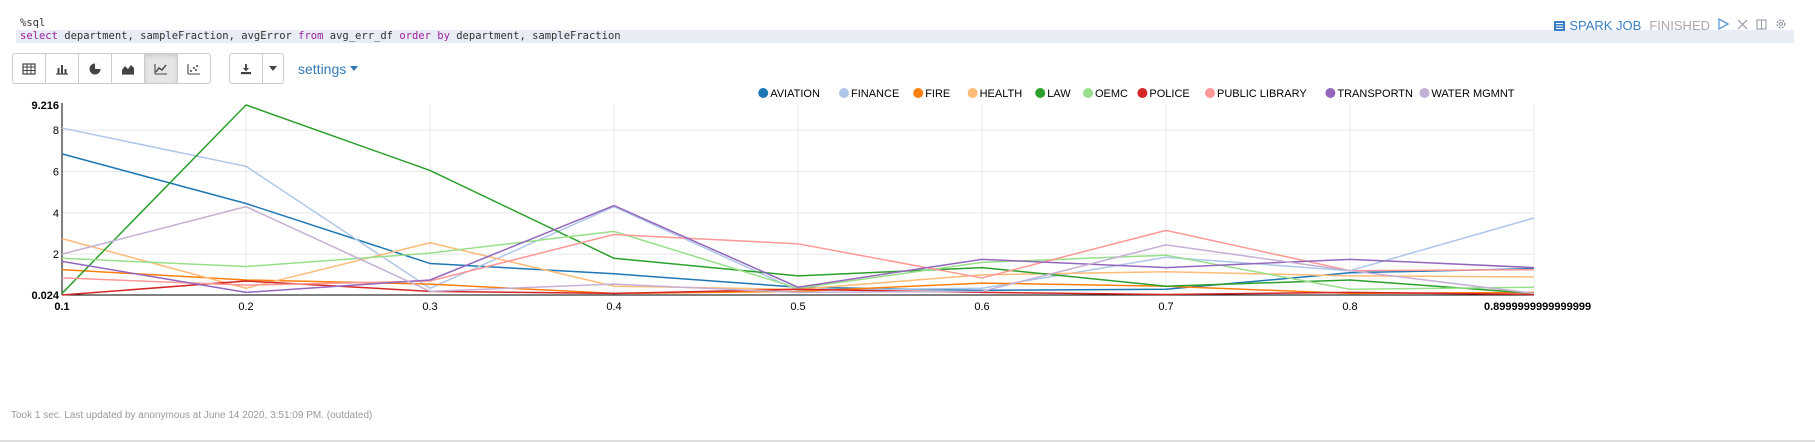 Image resolution: width=1815 pixels, height=442 pixels. Describe the element at coordinates (613, 307) in the screenshot. I see `x-tick-label: 0.4` at that location.